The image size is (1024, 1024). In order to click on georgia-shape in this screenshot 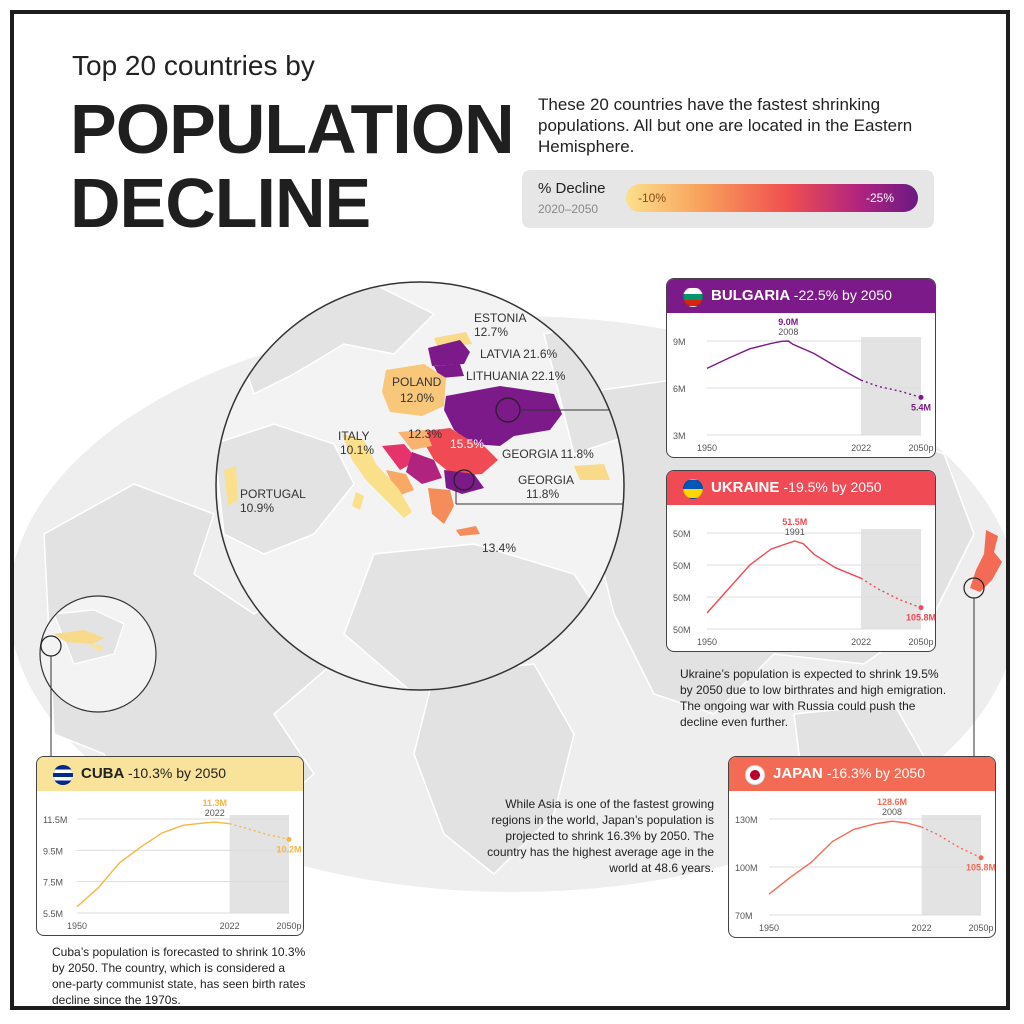, I will do `click(592, 472)`.